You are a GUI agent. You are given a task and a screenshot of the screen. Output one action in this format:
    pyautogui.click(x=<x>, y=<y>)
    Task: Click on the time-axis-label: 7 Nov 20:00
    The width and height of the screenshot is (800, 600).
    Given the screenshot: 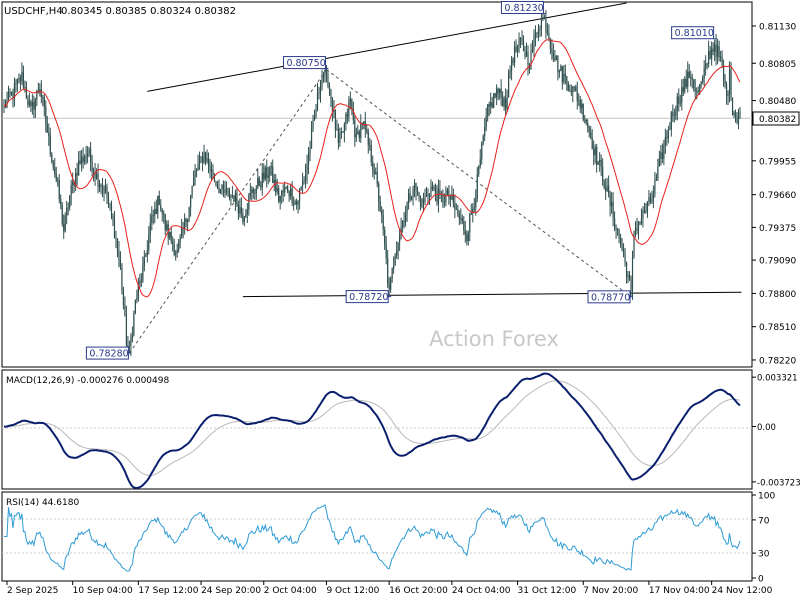 What is the action you would take?
    pyautogui.click(x=610, y=591)
    